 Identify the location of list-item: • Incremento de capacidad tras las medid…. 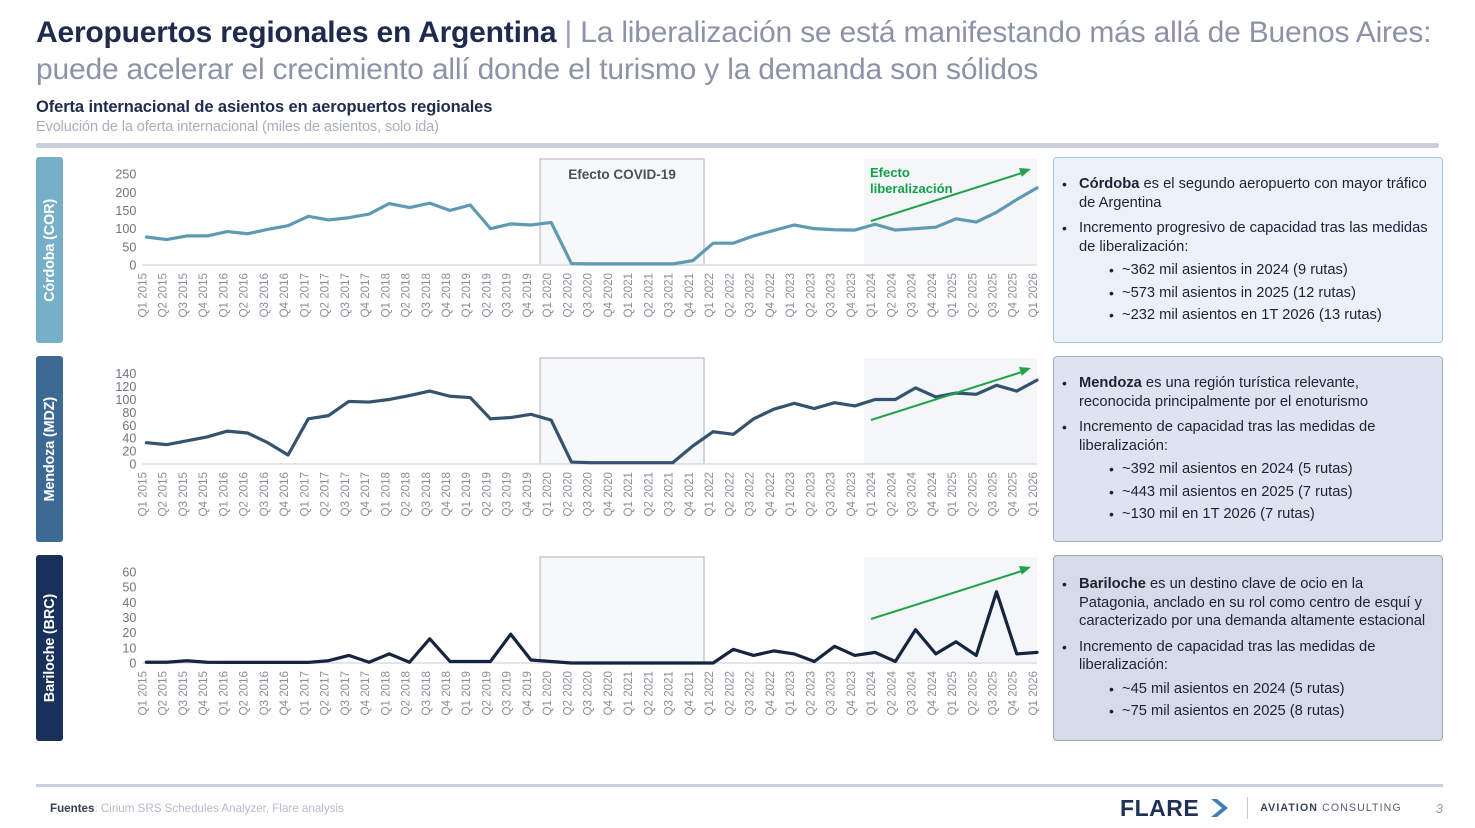
(1246, 679).